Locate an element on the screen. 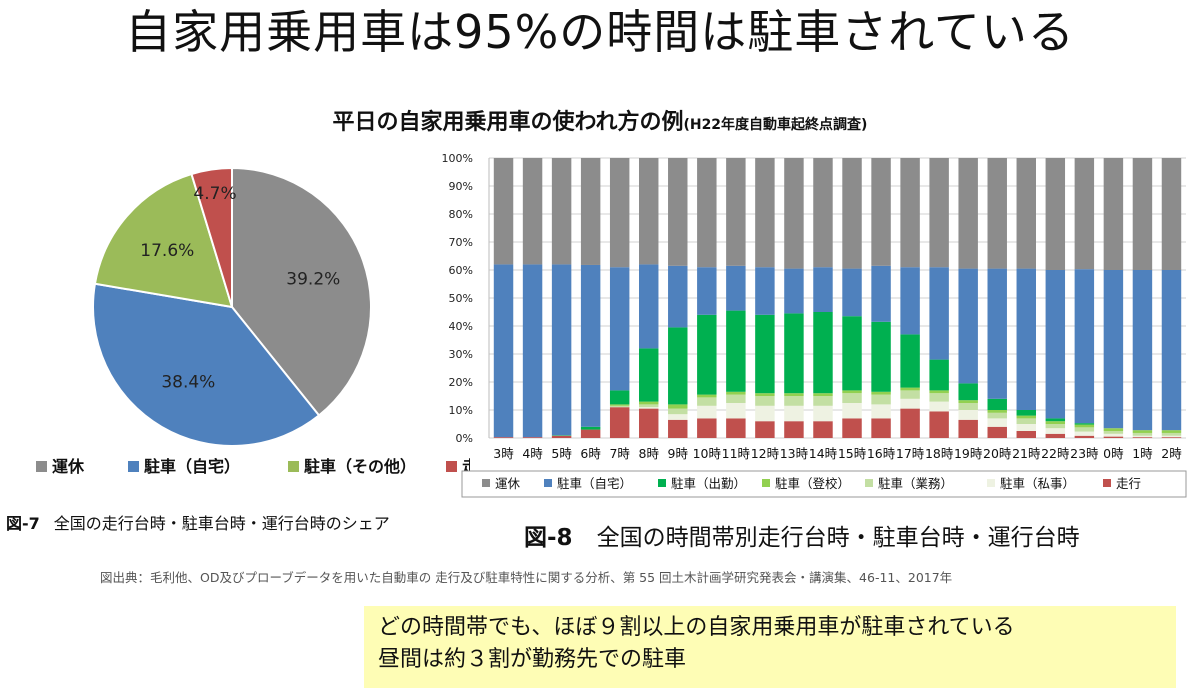  bar-legend-label: 駐車（私事） is located at coordinates (1037, 483).